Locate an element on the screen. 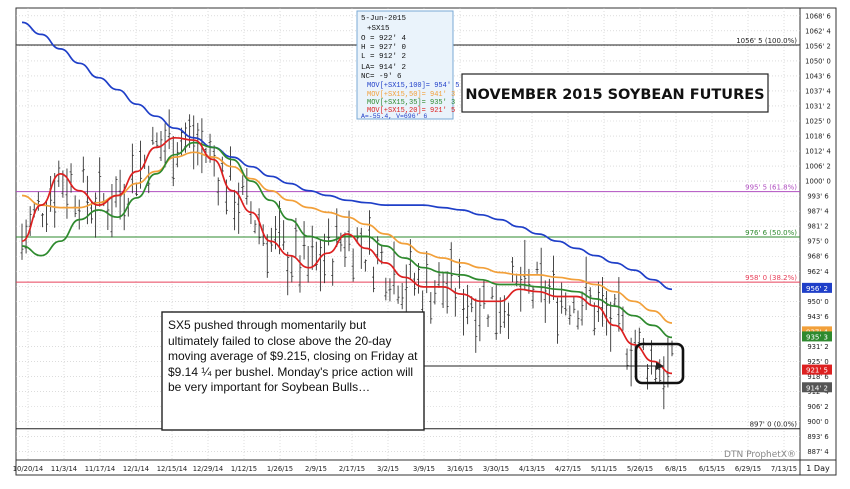 This screenshot has height=489, width=850. x-tick-label: 2/17/15 is located at coordinates (352, 469).